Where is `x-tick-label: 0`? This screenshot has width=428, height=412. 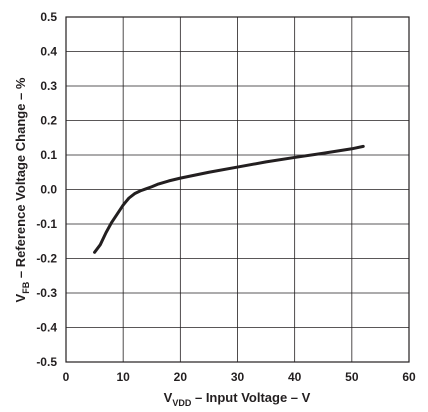 x-tick-label: 0 is located at coordinates (66, 377).